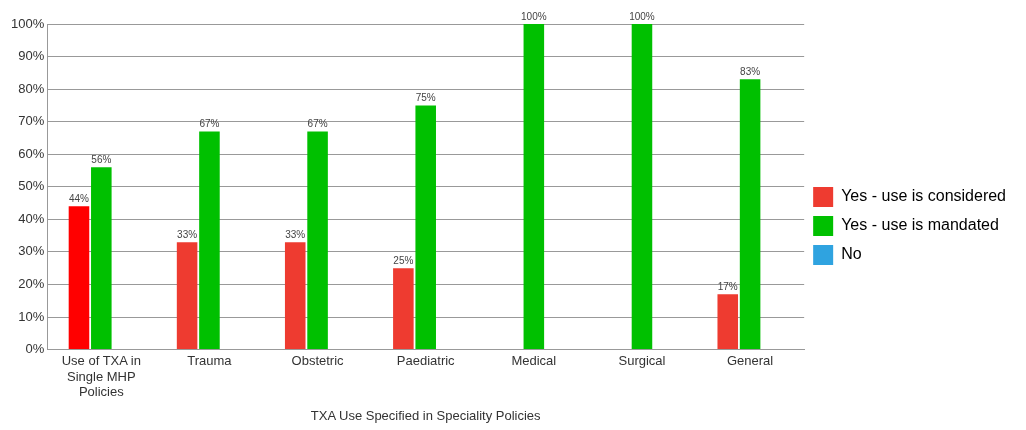 Image resolution: width=1026 pixels, height=430 pixels. Describe the element at coordinates (750, 360) in the screenshot. I see `x-tick-label: General` at that location.